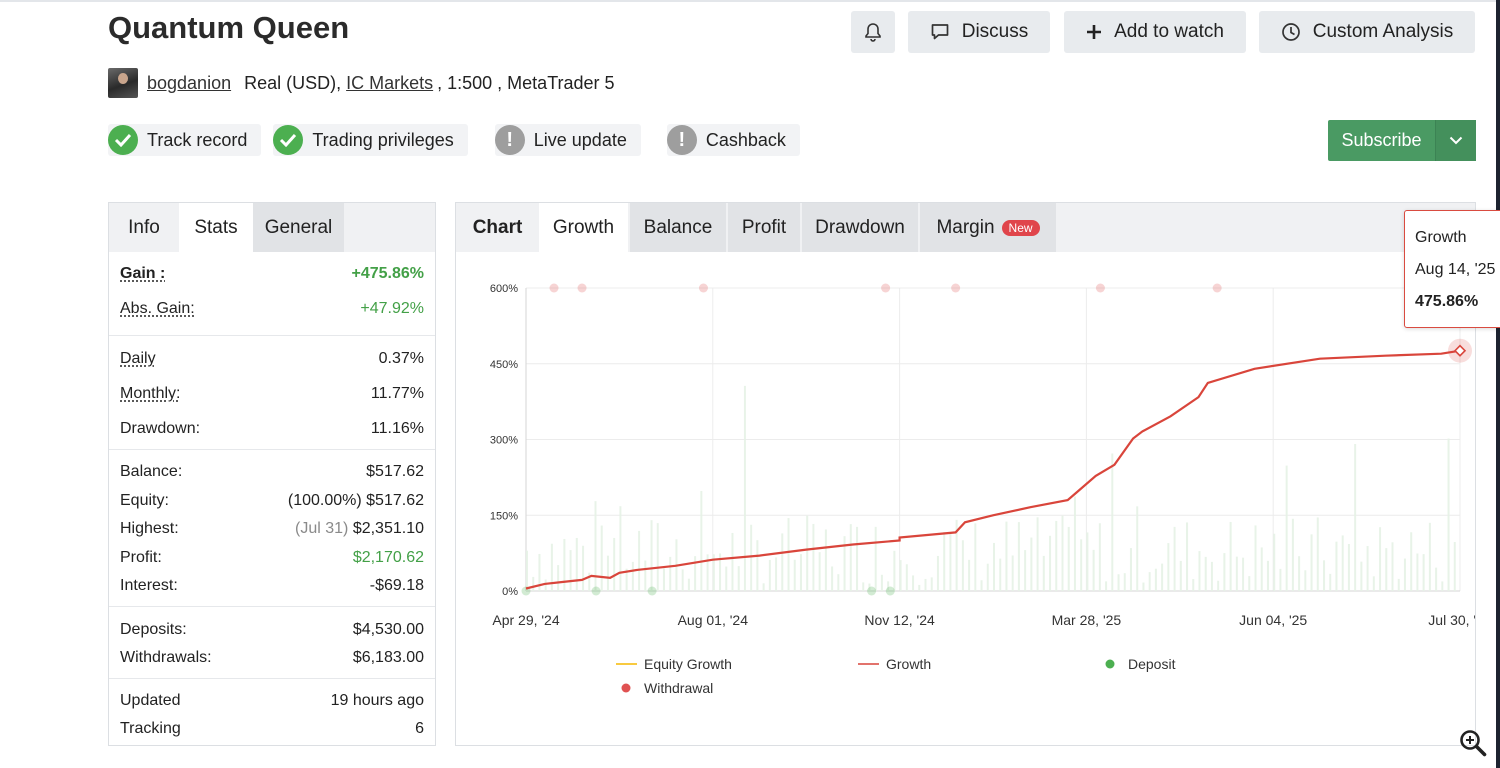  What do you see at coordinates (144, 227) in the screenshot?
I see `tab-info: Info` at bounding box center [144, 227].